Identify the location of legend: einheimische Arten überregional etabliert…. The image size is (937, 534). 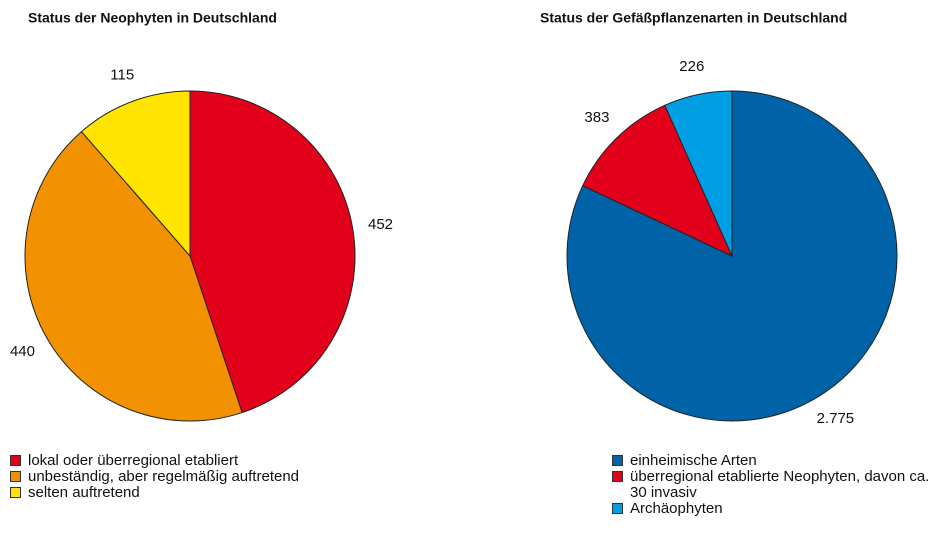
(774, 485).